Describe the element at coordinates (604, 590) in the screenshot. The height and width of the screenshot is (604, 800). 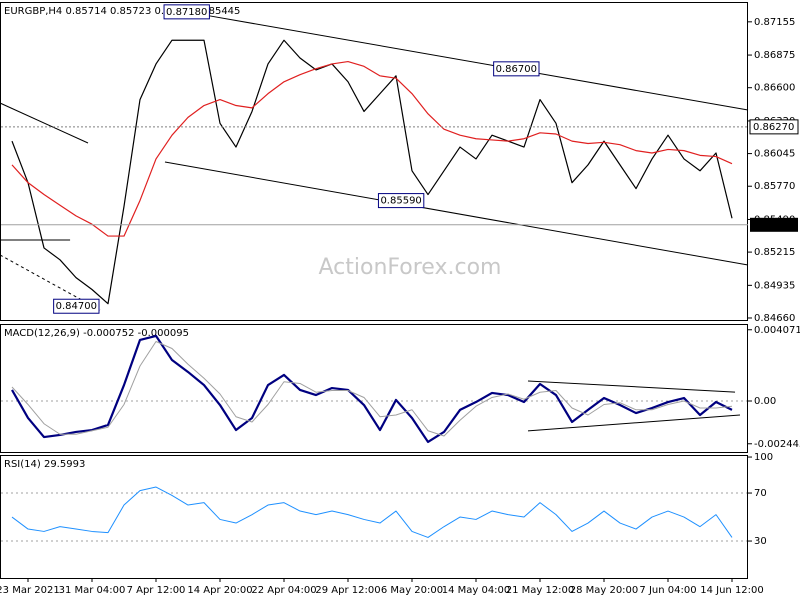
I see `x-tick-label: 28 May 20:00` at that location.